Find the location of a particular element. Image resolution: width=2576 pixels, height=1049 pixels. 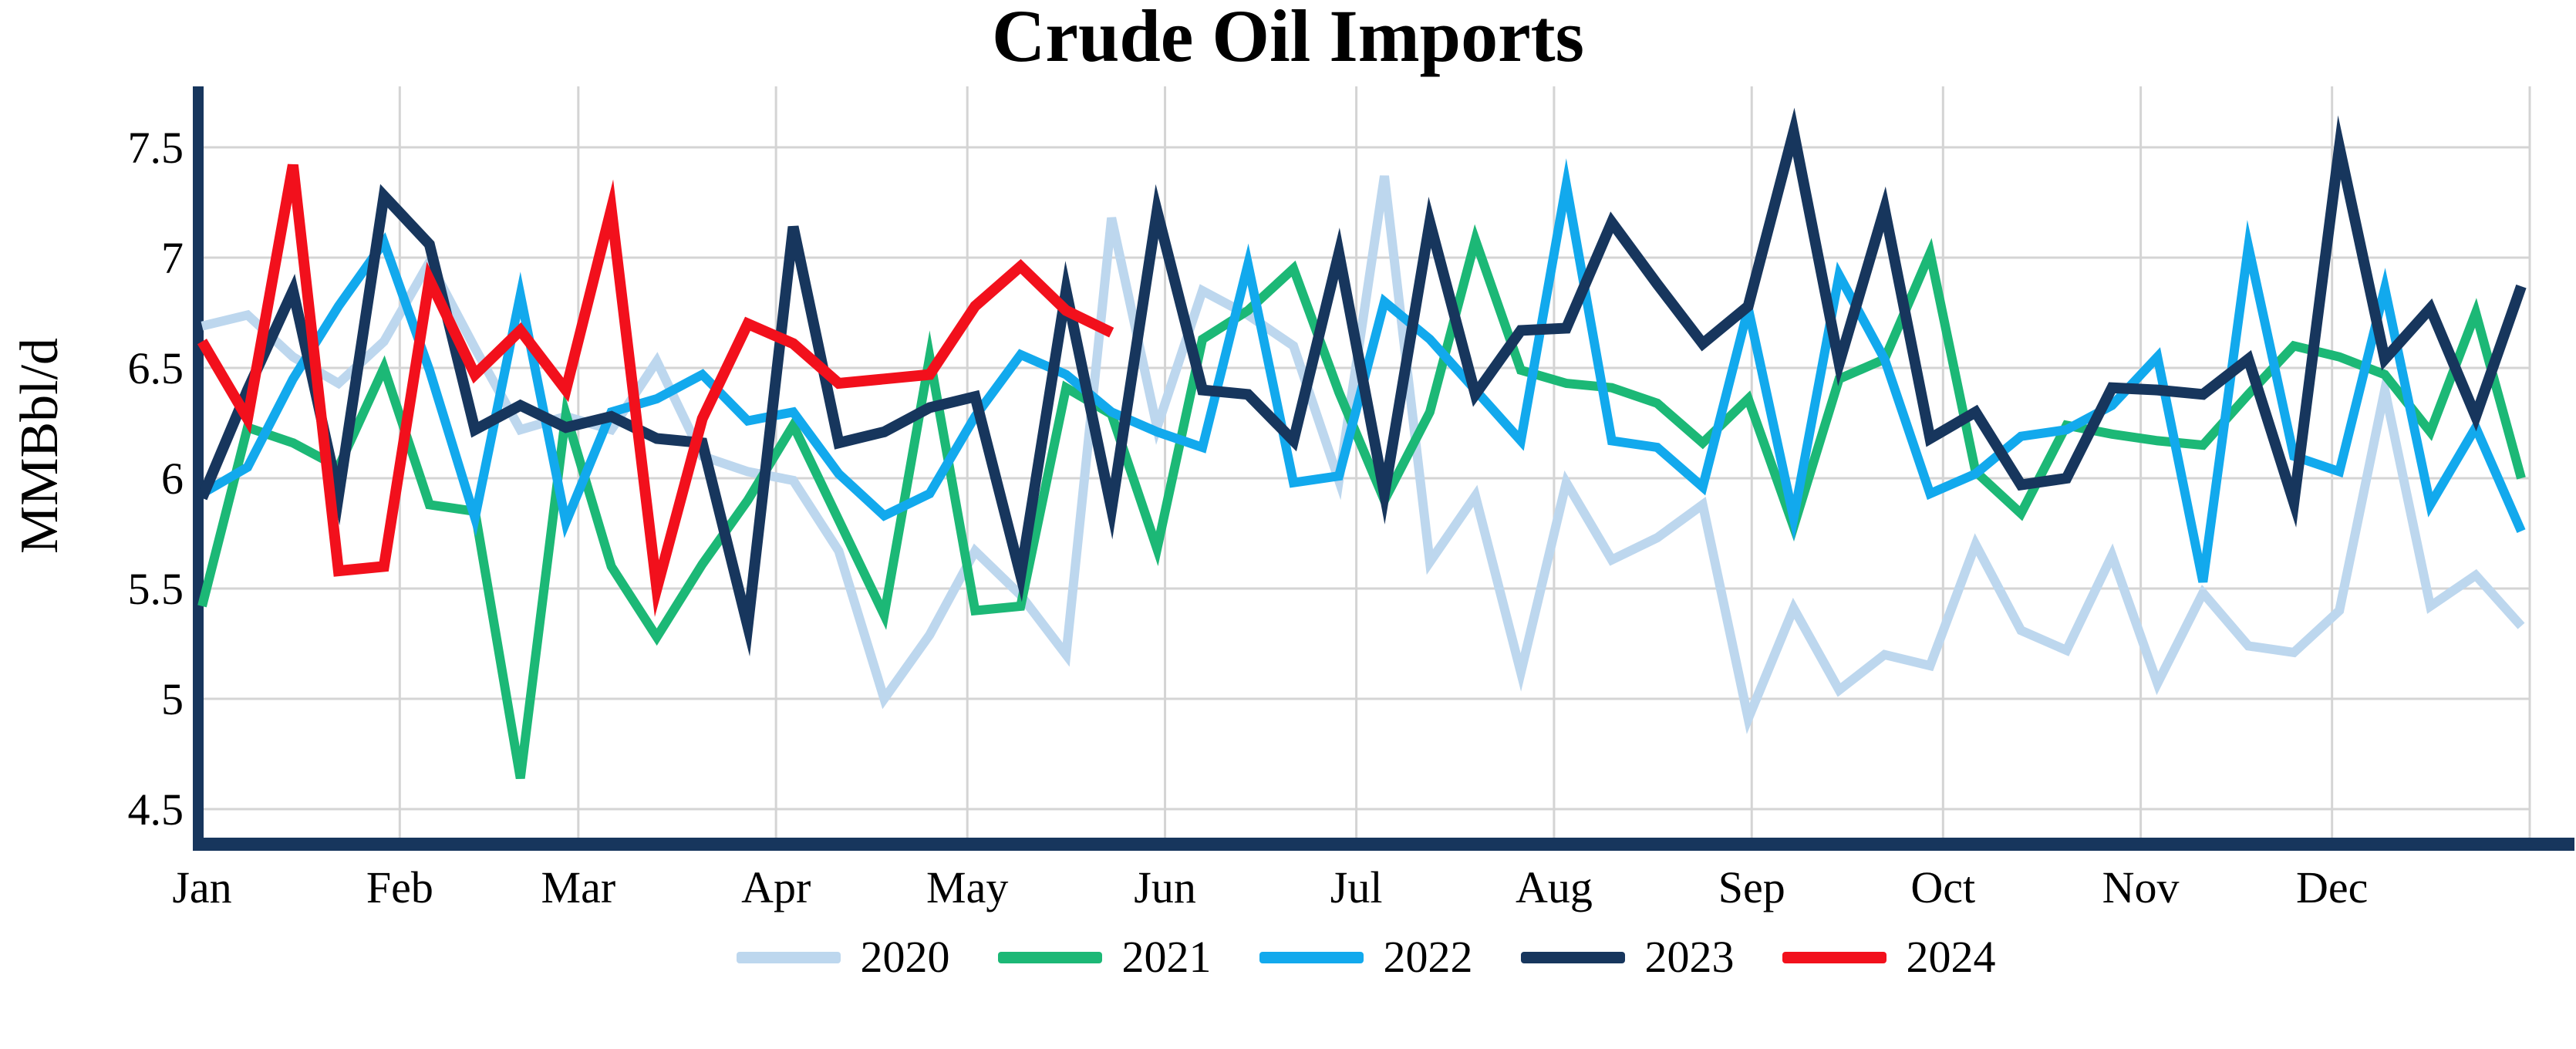

legend-label-2020: 2020 is located at coordinates (905, 957).